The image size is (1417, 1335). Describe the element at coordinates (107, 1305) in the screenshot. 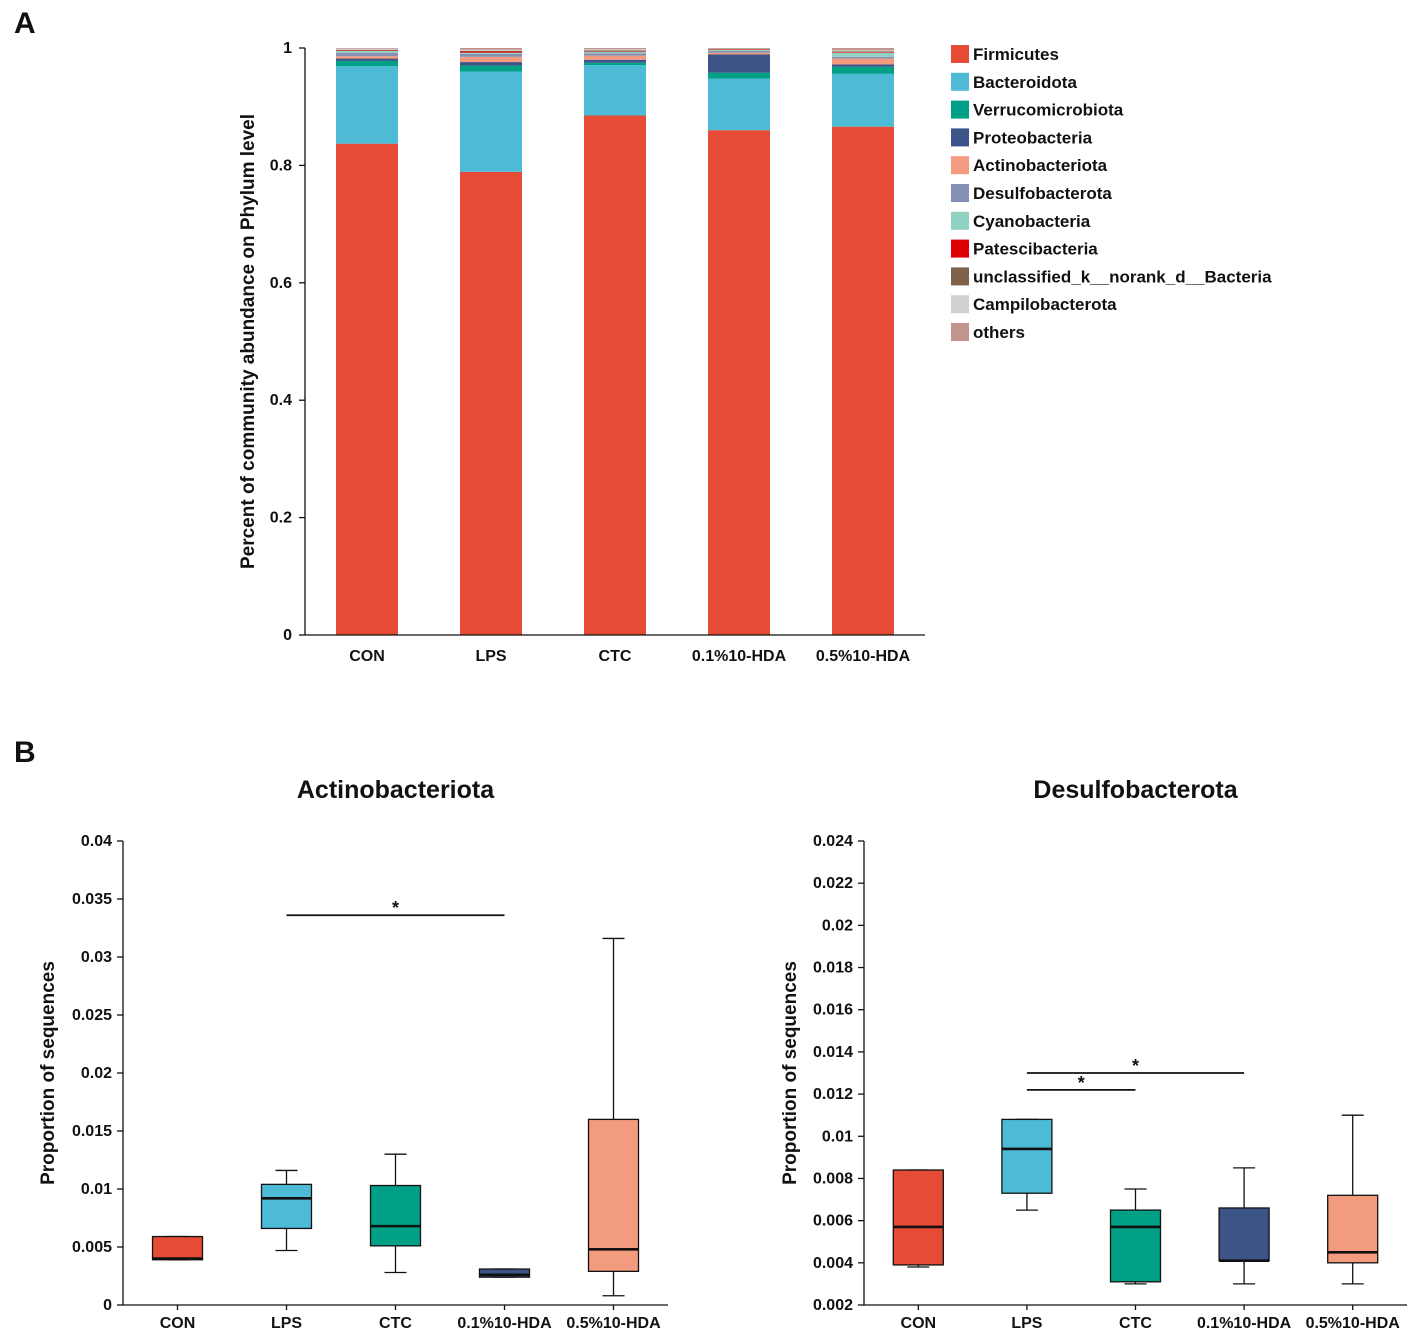

I see `actino-y-tick-label: 0` at that location.